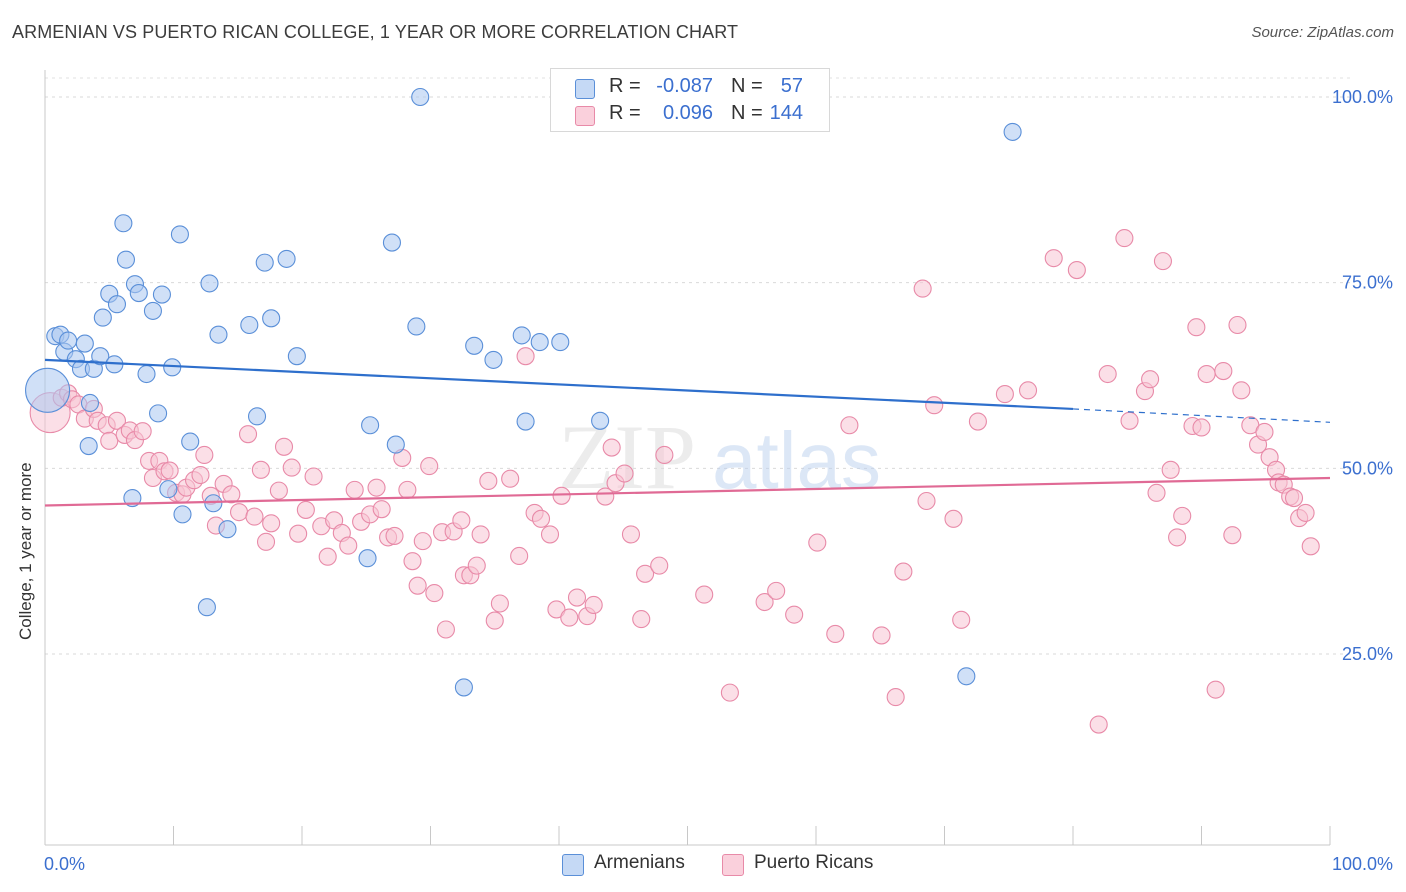 This screenshot has height=892, width=1406. I want to click on y-tick-label: 100.0%, so click(1362, 97).